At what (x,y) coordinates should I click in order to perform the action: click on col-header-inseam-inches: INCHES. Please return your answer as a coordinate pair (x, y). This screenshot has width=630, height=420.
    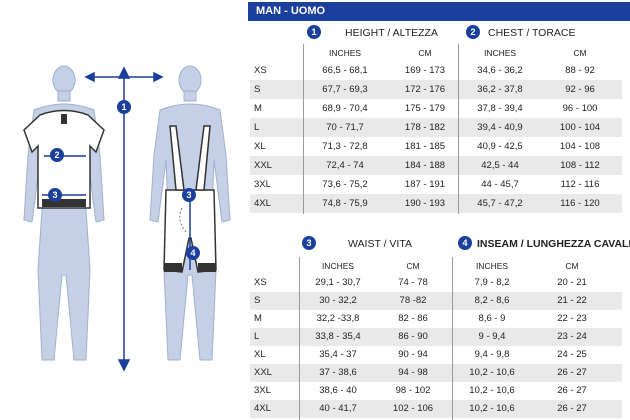
    Looking at the image, I should click on (492, 266).